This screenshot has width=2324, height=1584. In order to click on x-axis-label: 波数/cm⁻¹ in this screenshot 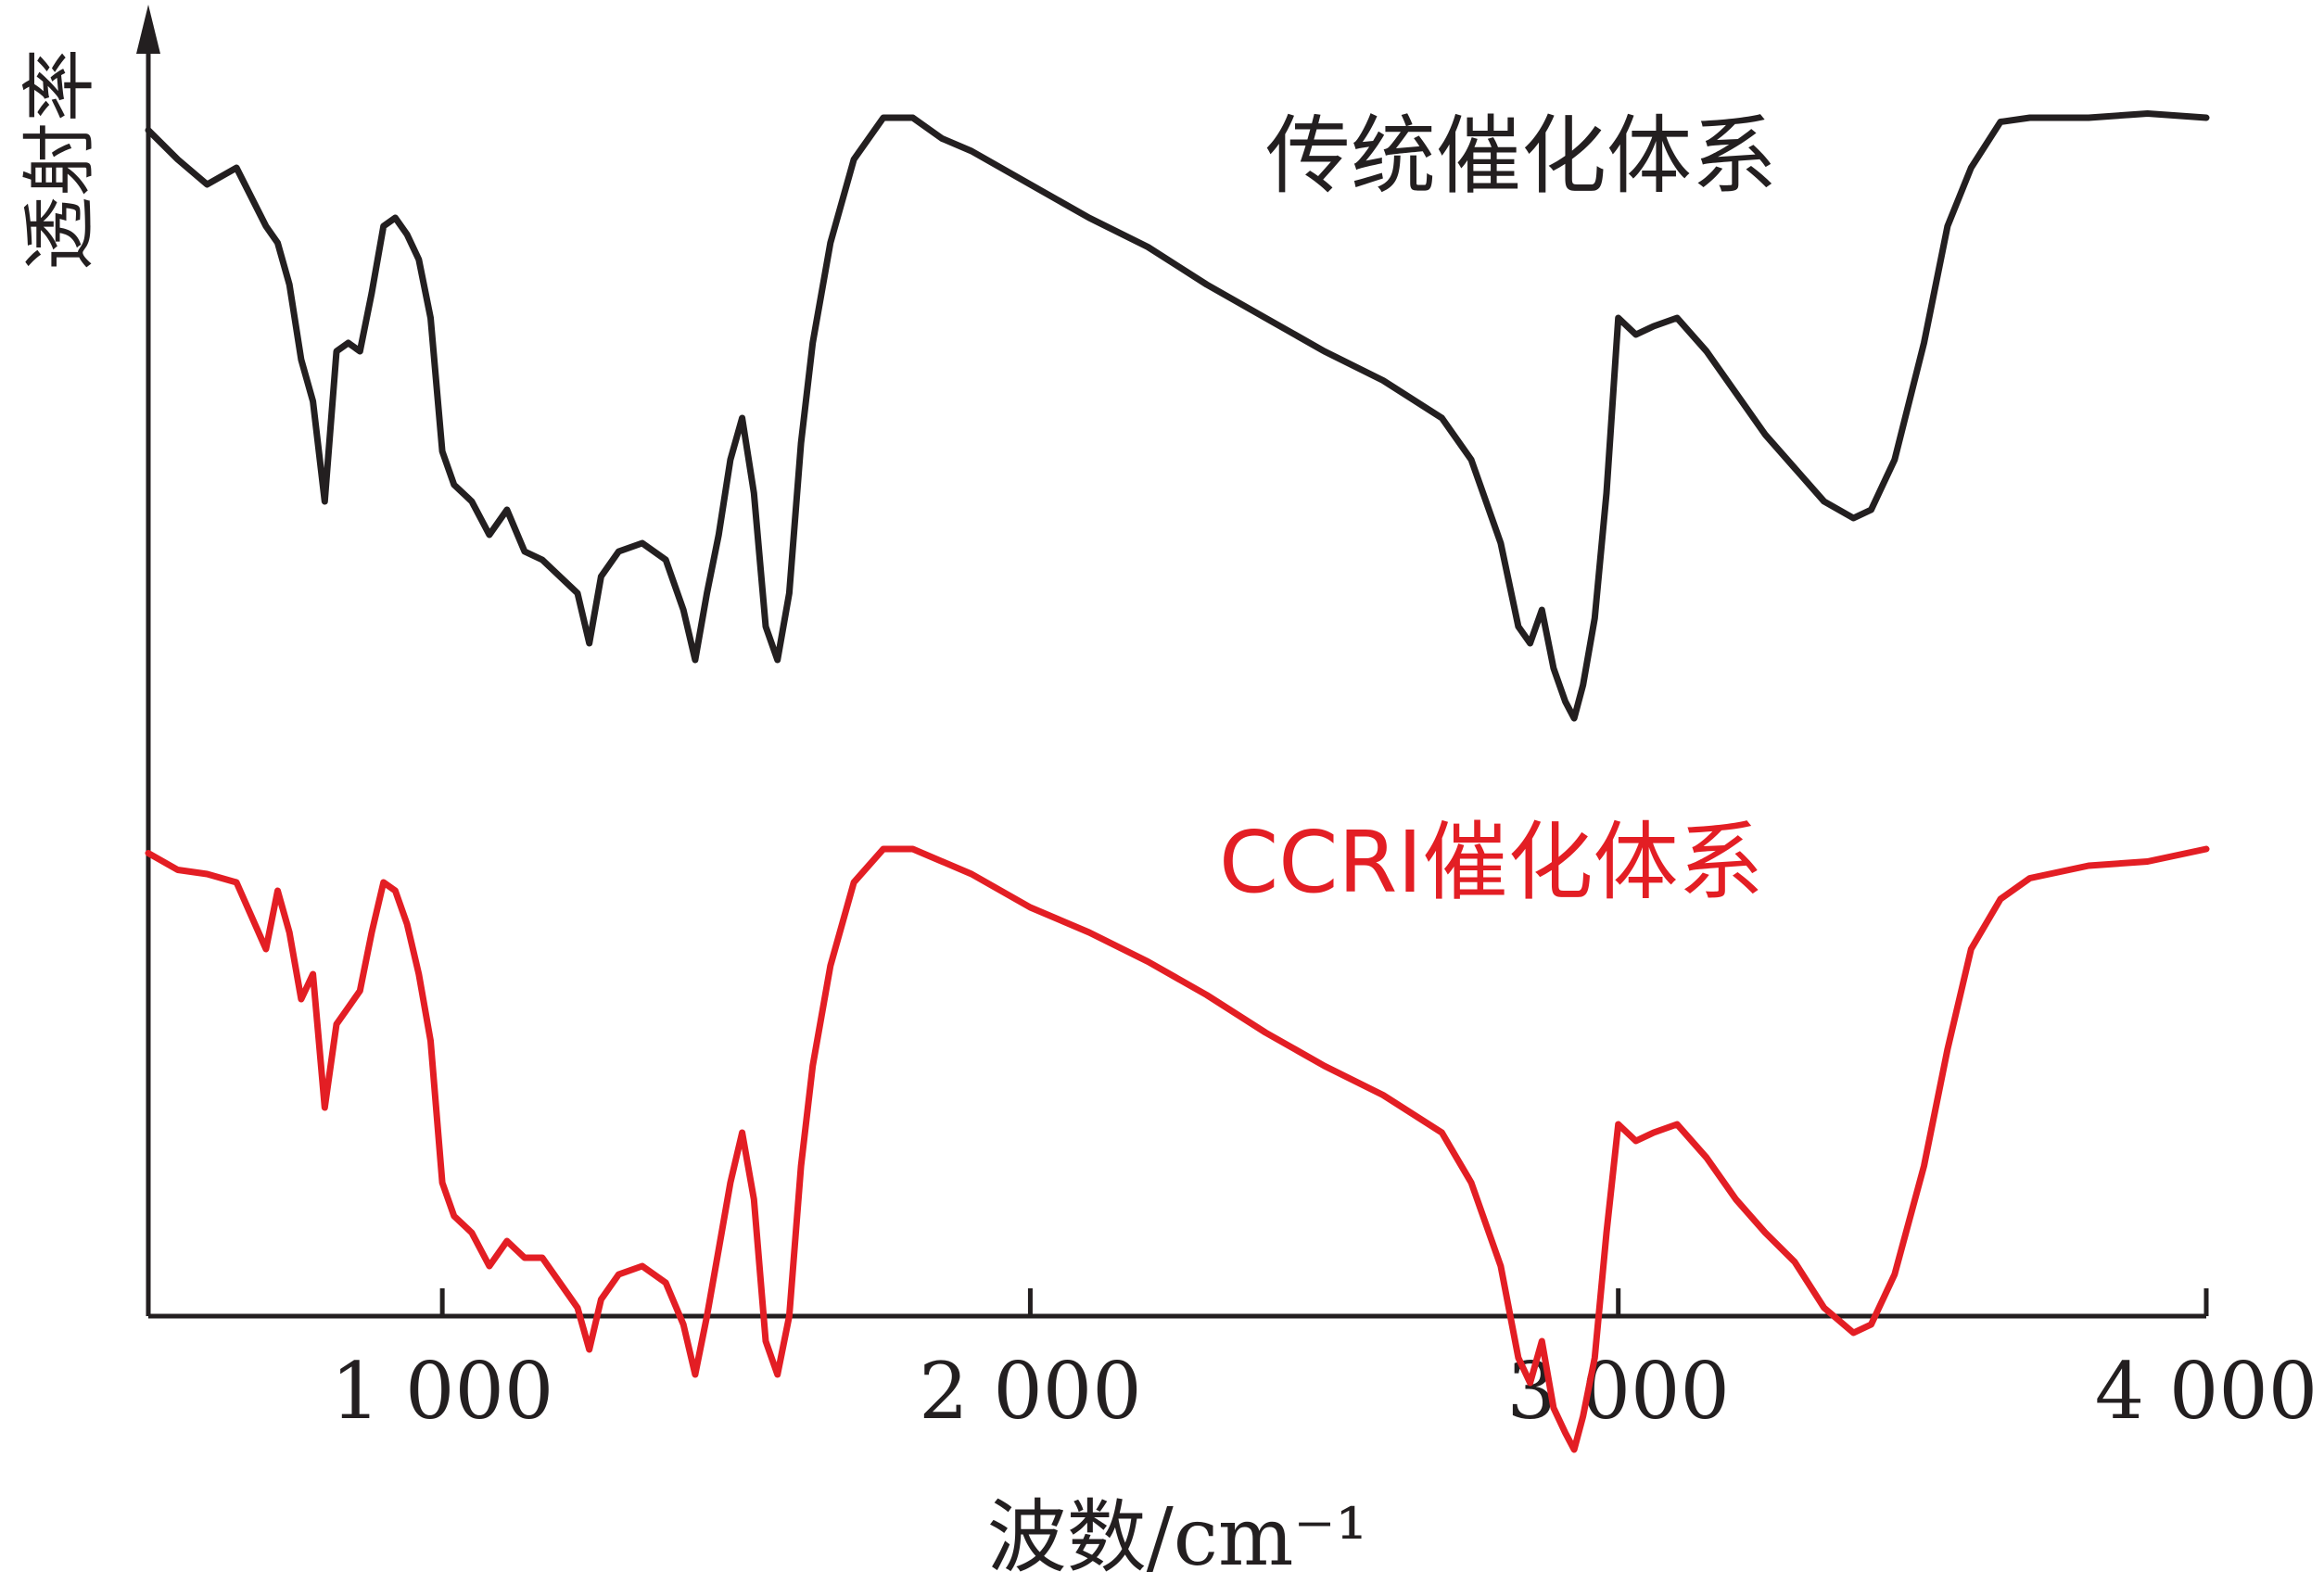, I will do `click(1177, 1537)`.